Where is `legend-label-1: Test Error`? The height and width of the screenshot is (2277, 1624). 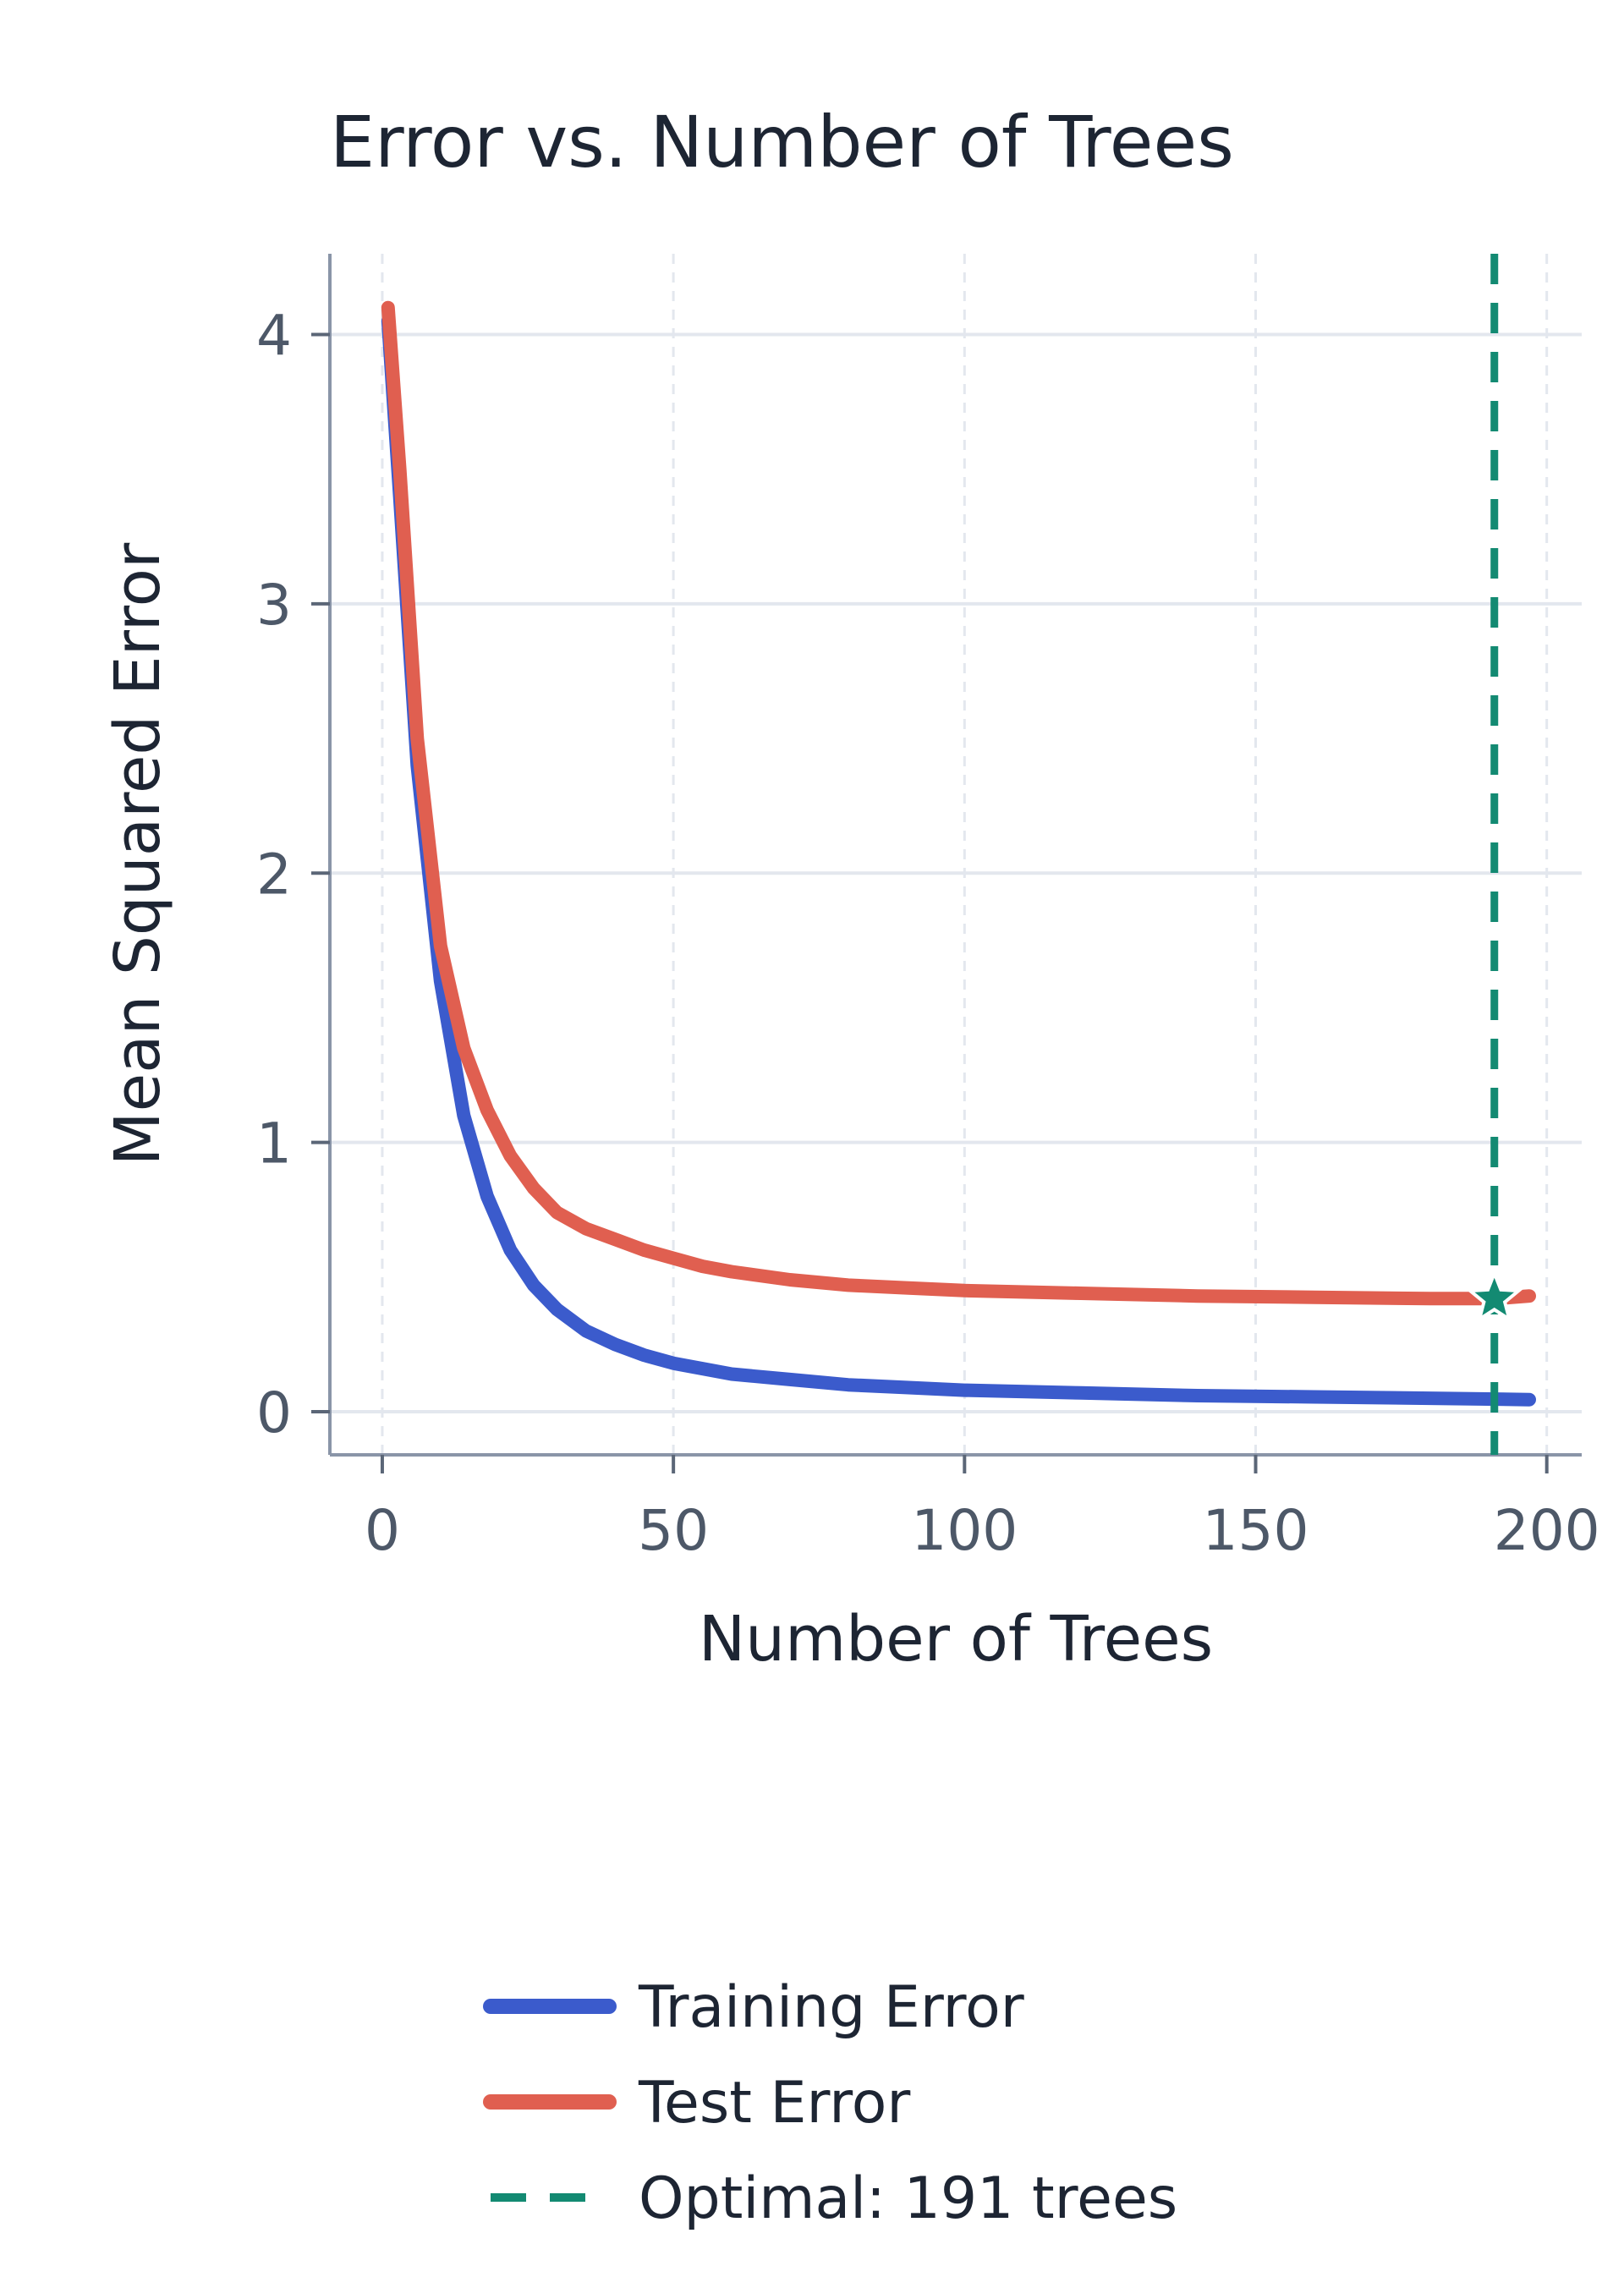 legend-label-1: Test Error is located at coordinates (774, 2103).